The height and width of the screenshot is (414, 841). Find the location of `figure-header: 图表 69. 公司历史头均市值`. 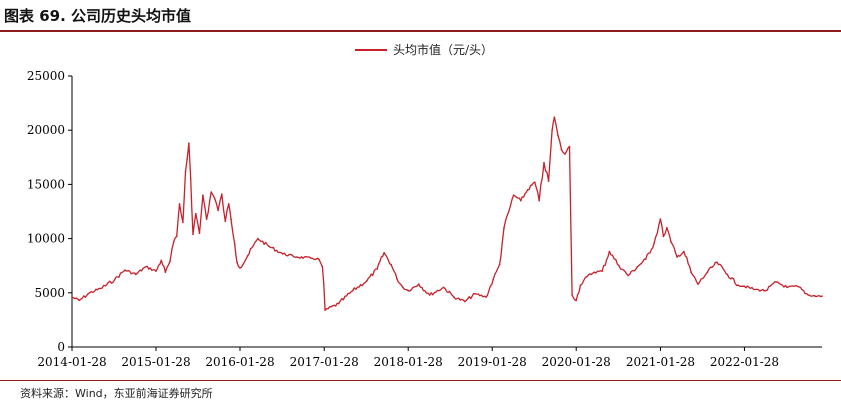

figure-header: 图表 69. 公司历史头均市值 is located at coordinates (420, 15).